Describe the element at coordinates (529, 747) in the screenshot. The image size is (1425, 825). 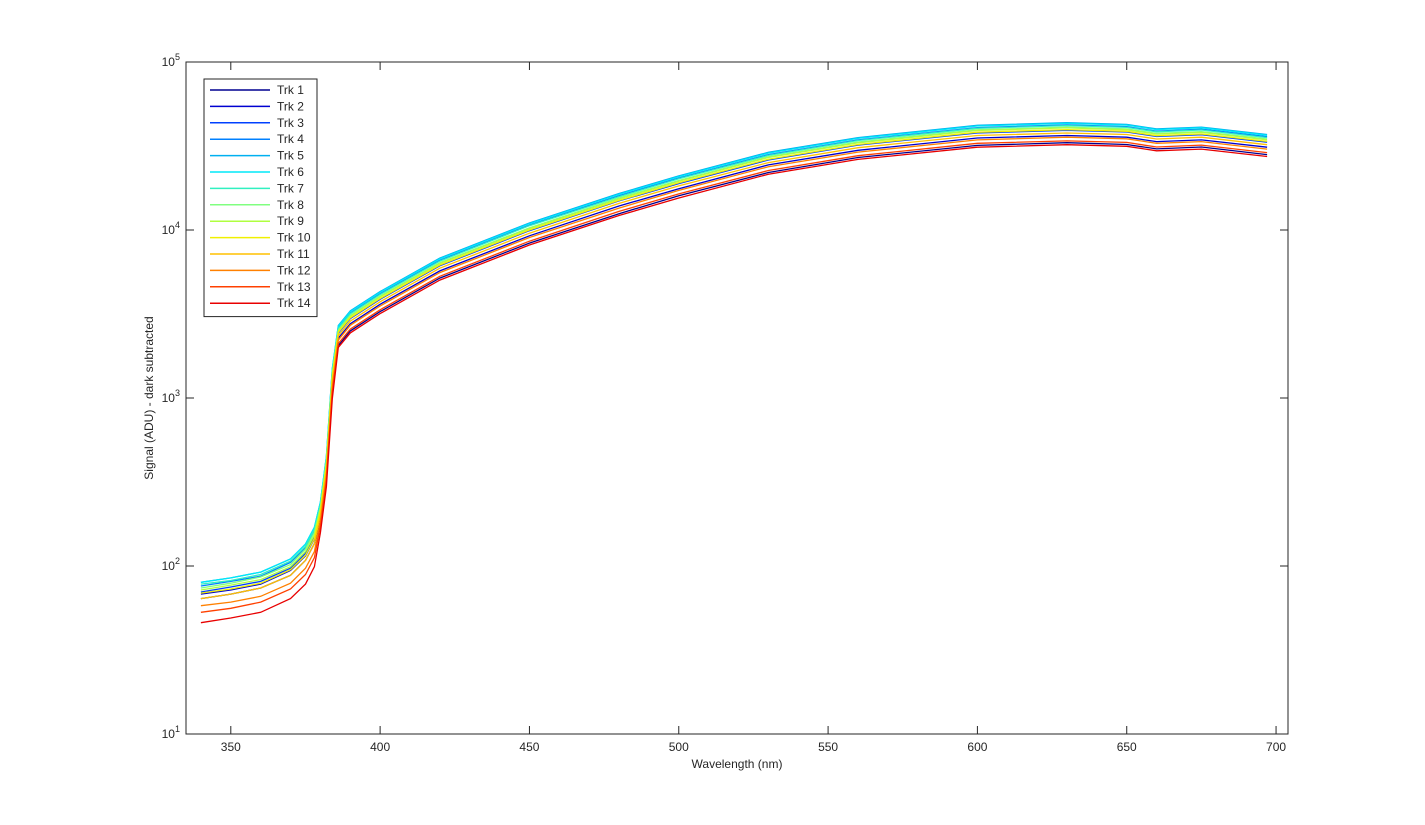
I see `x-tick-label: 450` at that location.